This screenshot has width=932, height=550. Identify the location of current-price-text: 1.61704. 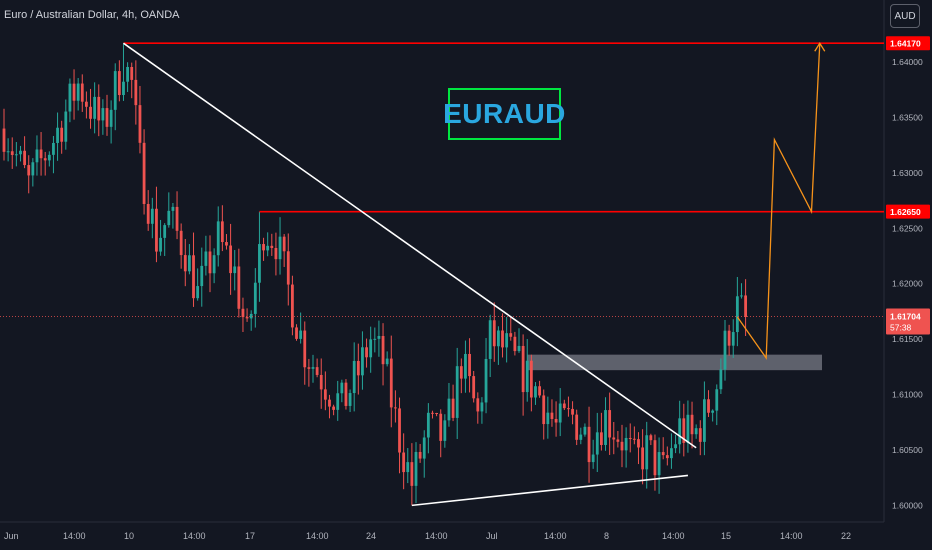
(905, 317).